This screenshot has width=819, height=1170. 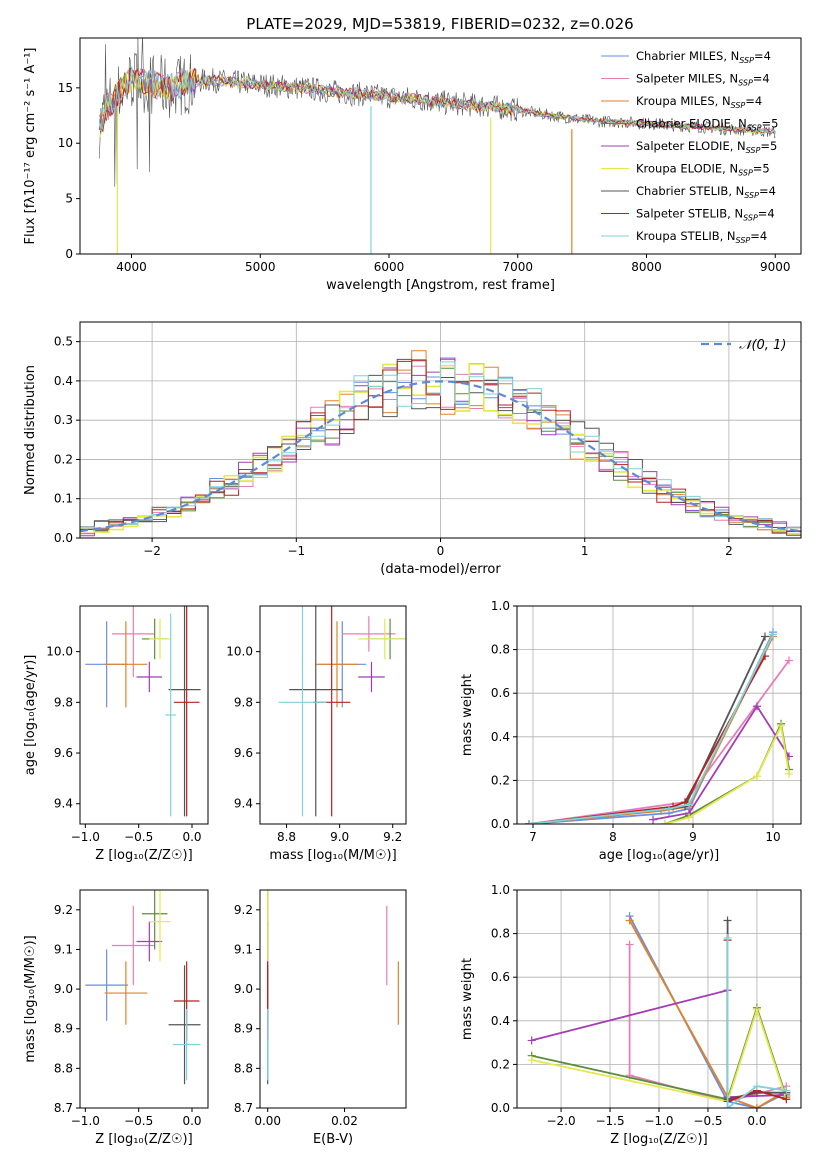 I want to click on x-tick-label: −2, so click(x=152, y=551).